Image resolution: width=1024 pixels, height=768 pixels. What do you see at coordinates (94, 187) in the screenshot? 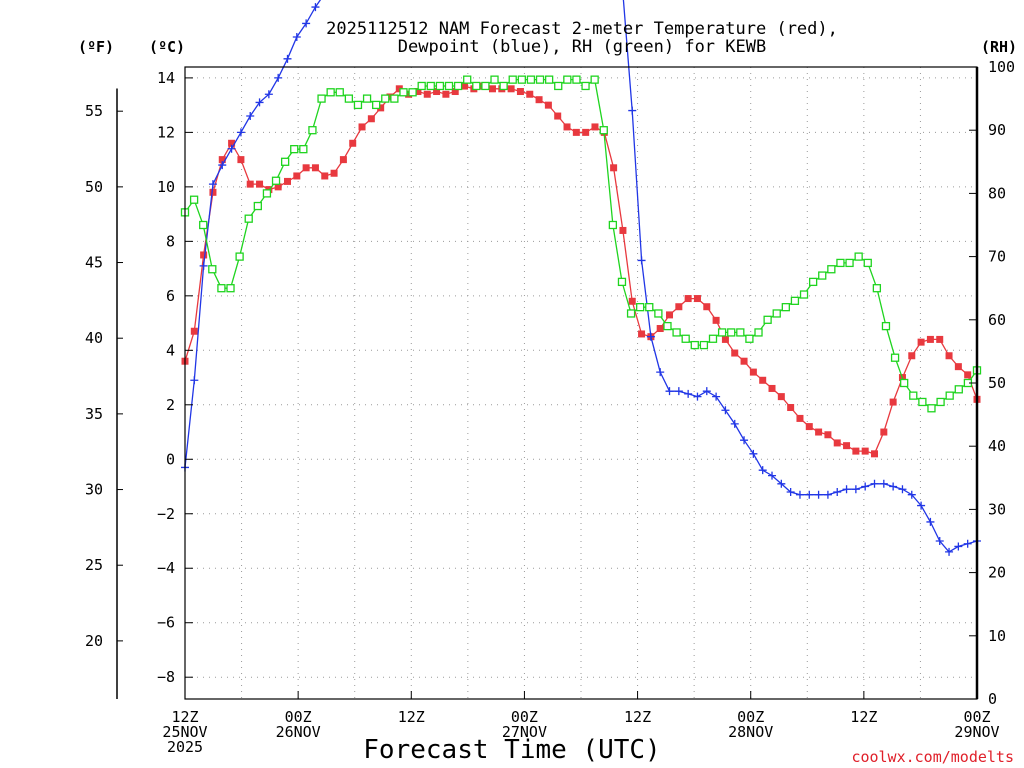
I see `fahrenheit-tick-label: 50` at bounding box center [94, 187].